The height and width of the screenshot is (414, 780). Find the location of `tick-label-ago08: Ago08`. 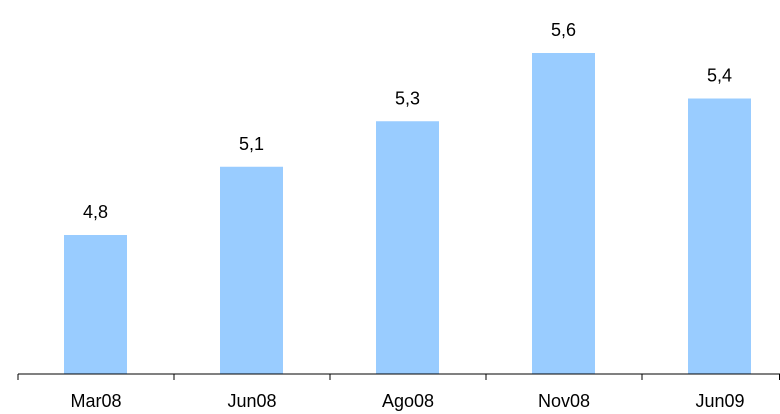

tick-label-ago08: Ago08 is located at coordinates (408, 401).